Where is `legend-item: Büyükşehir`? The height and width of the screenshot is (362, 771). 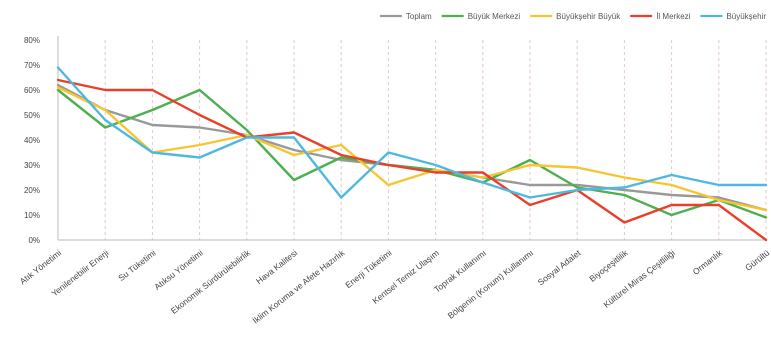 legend-item: Büyükşehir is located at coordinates (733, 16).